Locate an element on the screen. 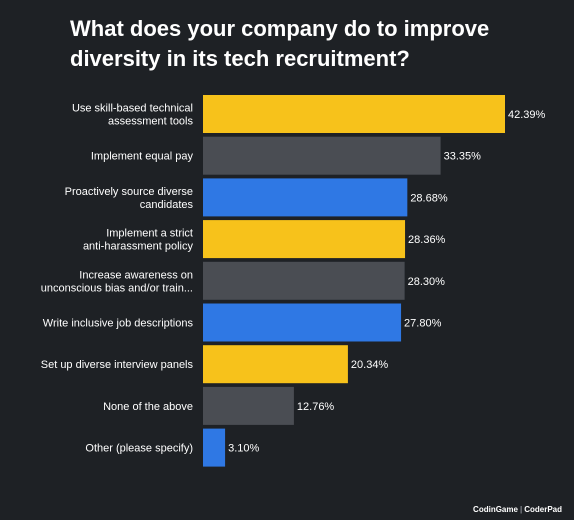  category-label-8: None of the above is located at coordinates (148, 407).